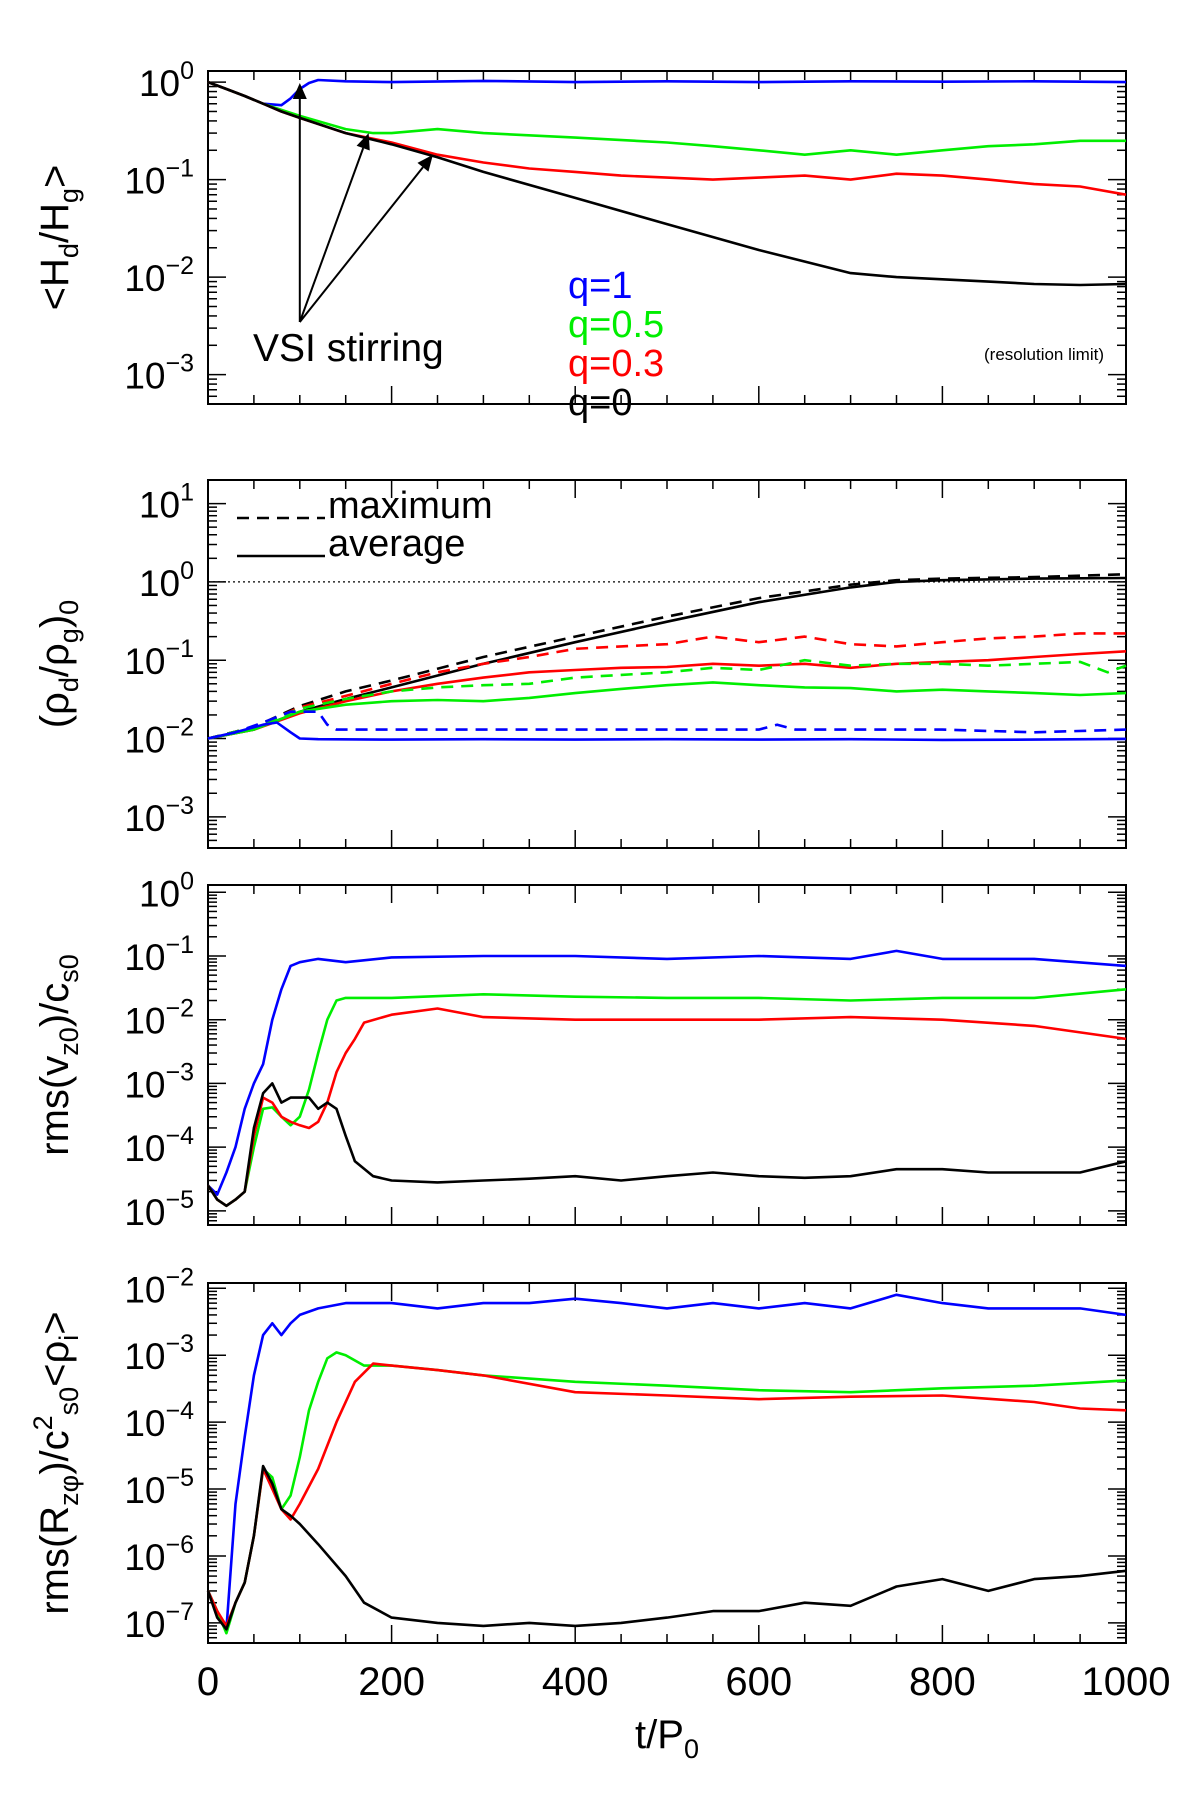 This screenshot has height=1800, width=1200. I want to click on y-axis-label: rms(Rzφ)/c2s0<ρi>, so click(56, 1462).